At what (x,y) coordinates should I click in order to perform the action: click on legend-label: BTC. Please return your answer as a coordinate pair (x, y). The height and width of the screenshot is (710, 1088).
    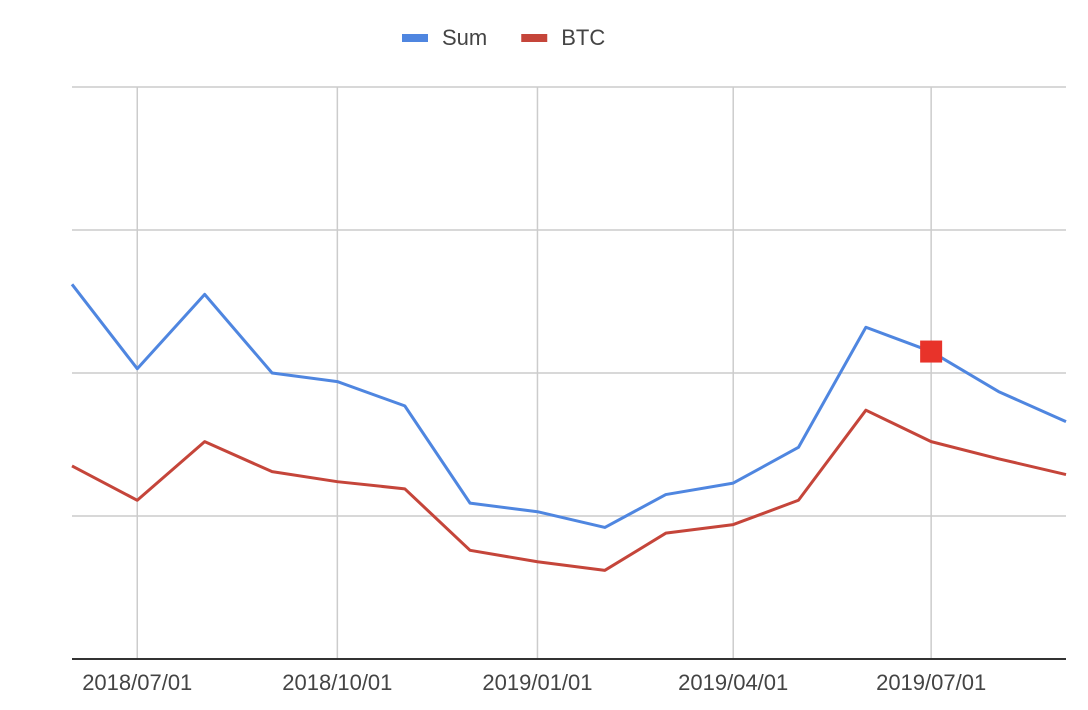
    Looking at the image, I should click on (583, 37).